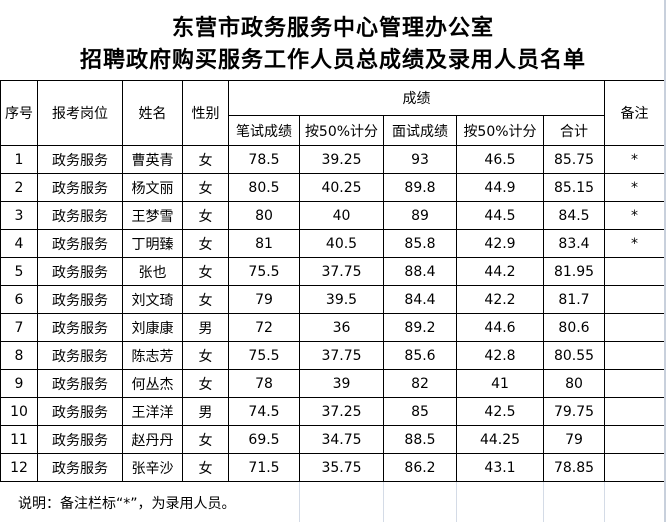  I want to click on cell-total: 79.75, so click(574, 411).